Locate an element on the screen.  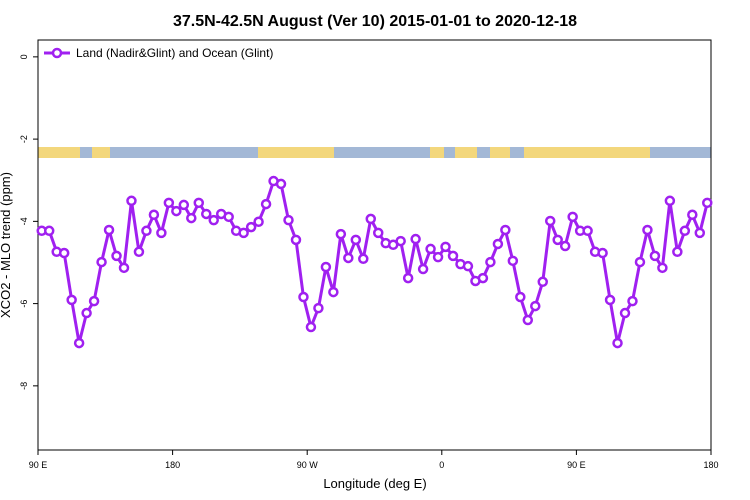
x-tick-label: 90 W is located at coordinates (308, 465).